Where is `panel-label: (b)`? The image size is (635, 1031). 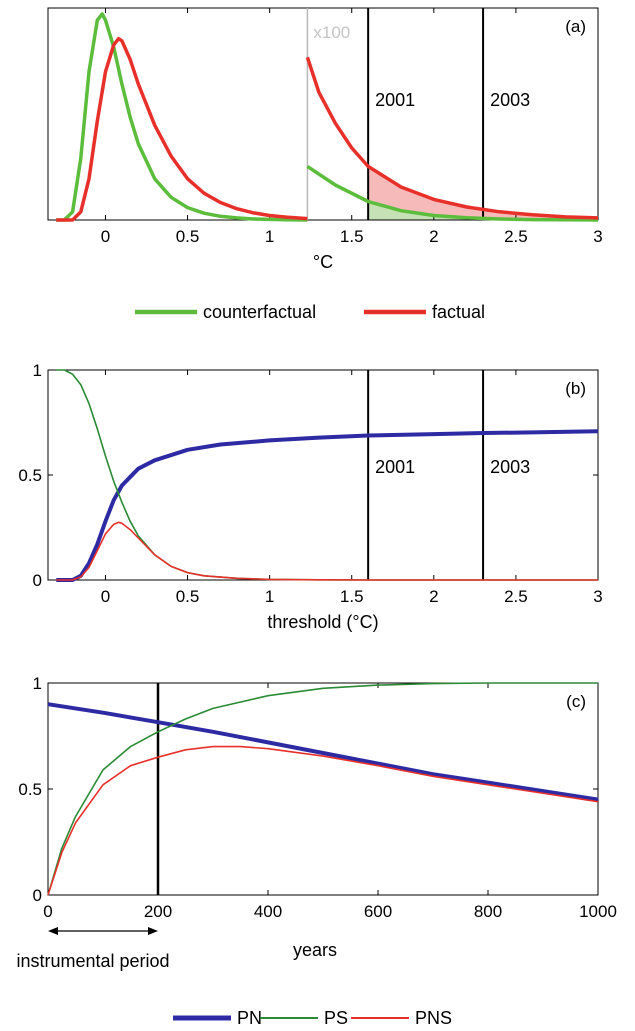 panel-label: (b) is located at coordinates (575, 388).